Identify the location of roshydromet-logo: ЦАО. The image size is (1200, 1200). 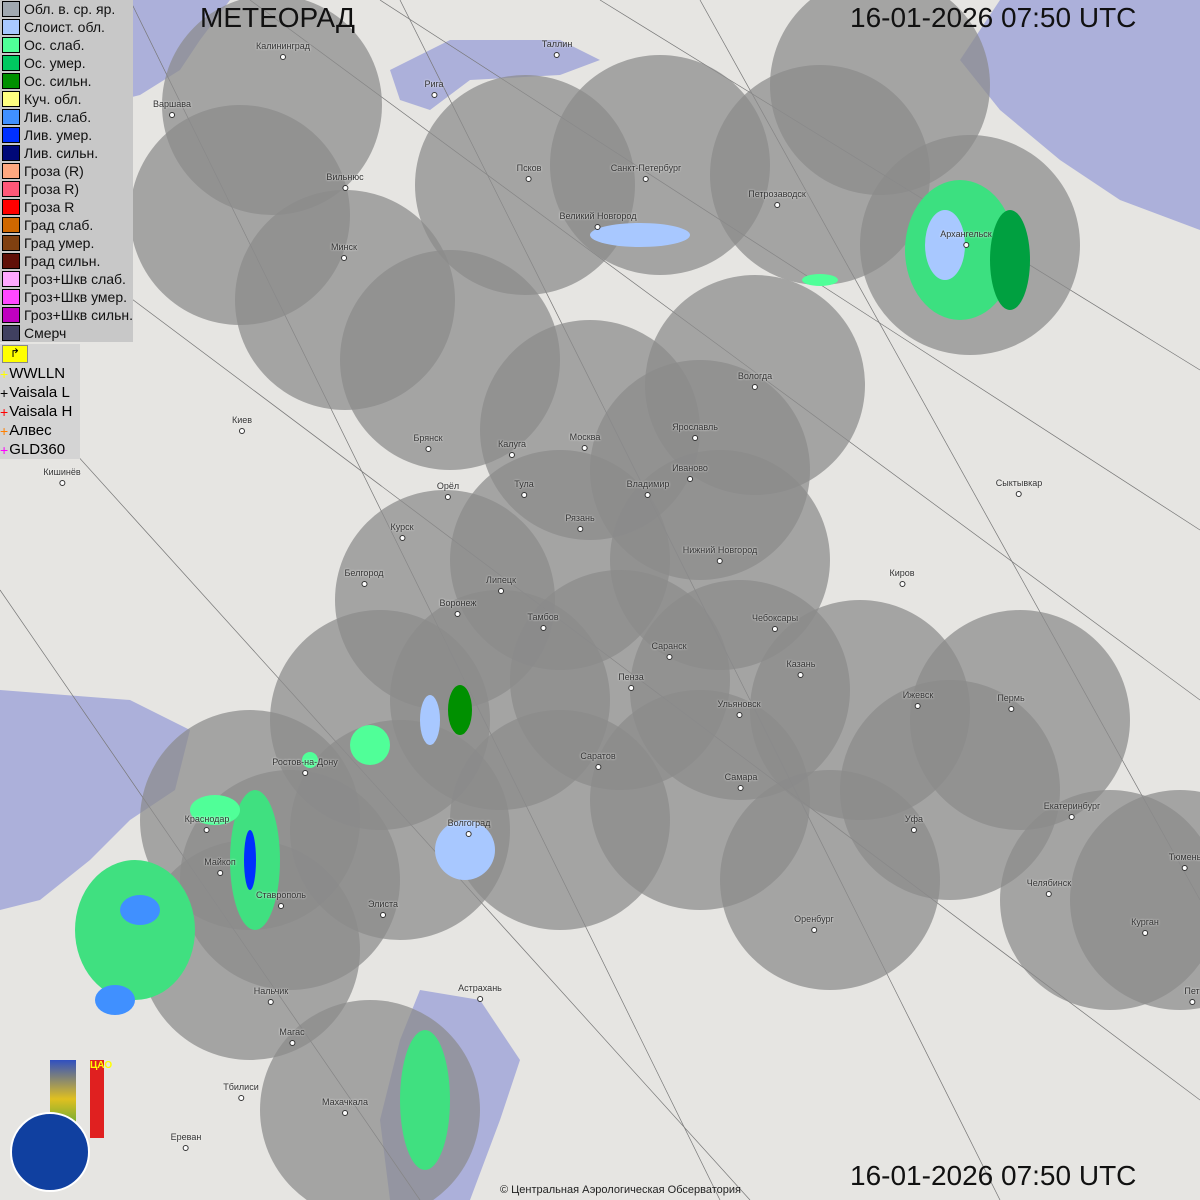
(61, 1126).